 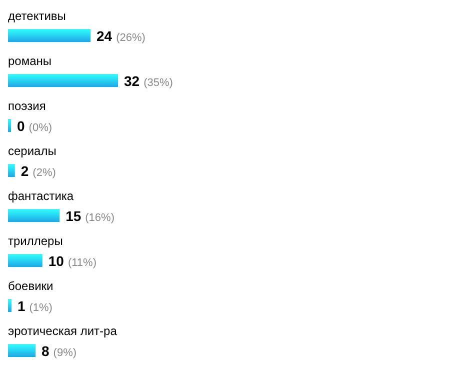 What do you see at coordinates (35, 241) in the screenshot?
I see `y-tick-label: триллеры` at bounding box center [35, 241].